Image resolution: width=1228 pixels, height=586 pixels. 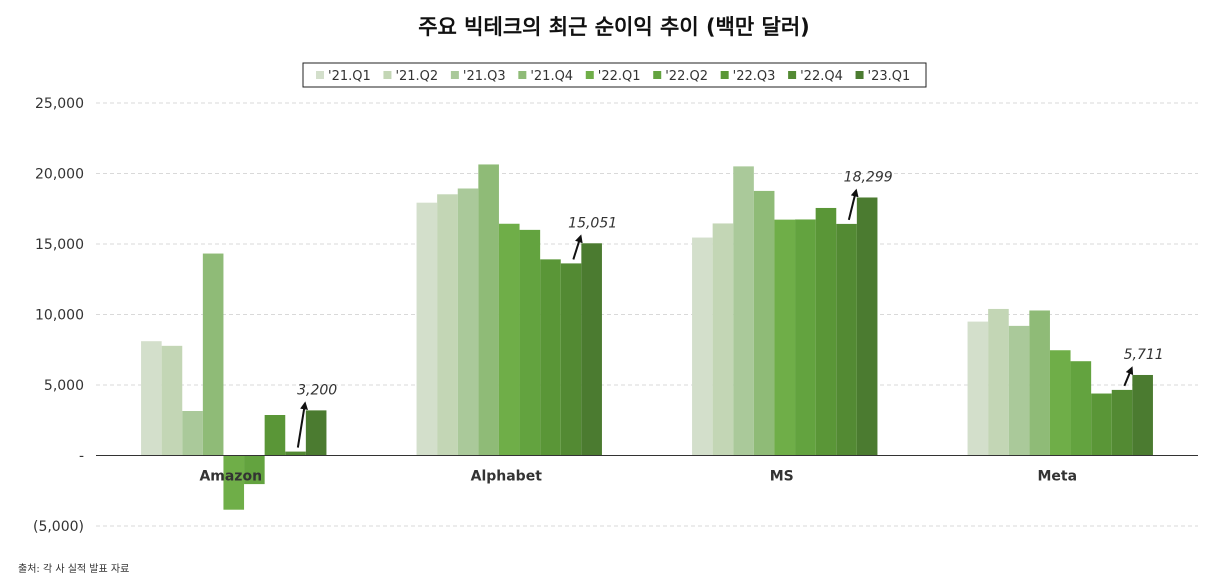 What do you see at coordinates (317, 390) in the screenshot?
I see `annotation-label-amazon: 3,200` at bounding box center [317, 390].